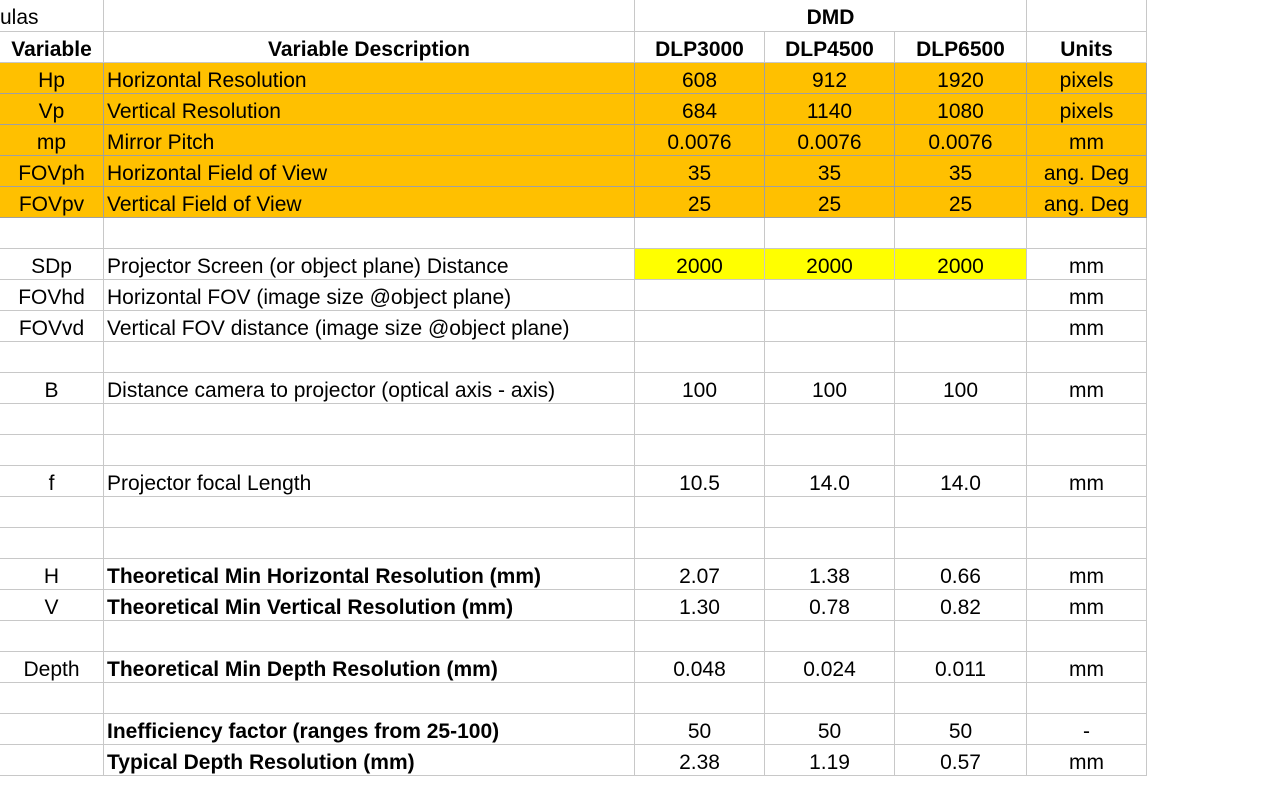 The image size is (1280, 800). Describe the element at coordinates (369, 760) in the screenshot. I see `description-cell: Typical Depth Resolution (mm)` at that location.